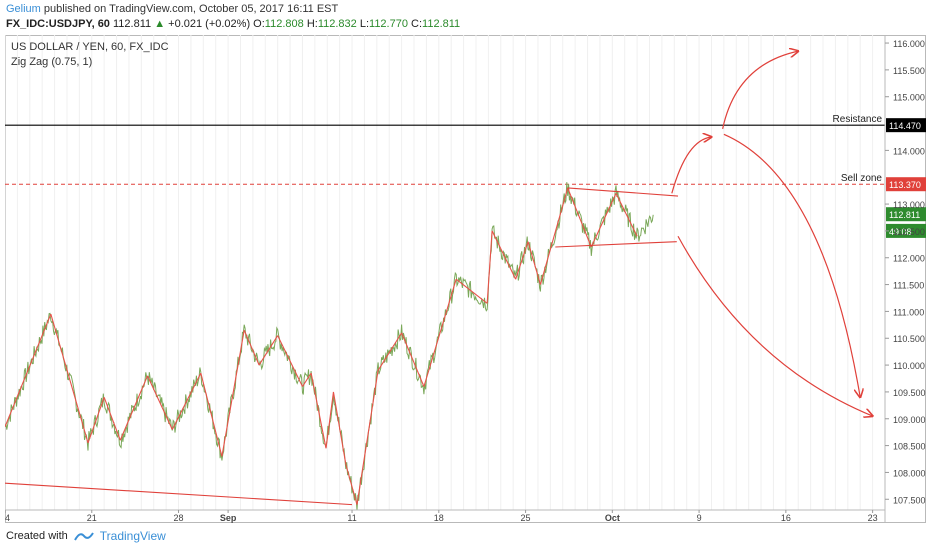 This screenshot has height=550, width=932. What do you see at coordinates (90, 47) in the screenshot?
I see `chart-title: US DOLLAR / YEN, 60, FX_IDC` at bounding box center [90, 47].